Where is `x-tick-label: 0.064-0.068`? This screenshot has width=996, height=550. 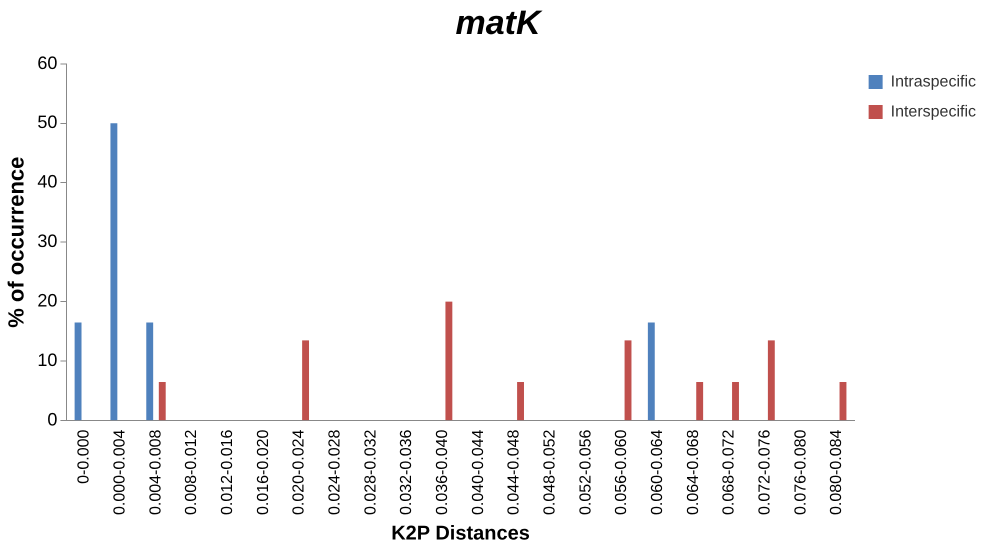
x-tick-label: 0.064-0.068 is located at coordinates (693, 472).